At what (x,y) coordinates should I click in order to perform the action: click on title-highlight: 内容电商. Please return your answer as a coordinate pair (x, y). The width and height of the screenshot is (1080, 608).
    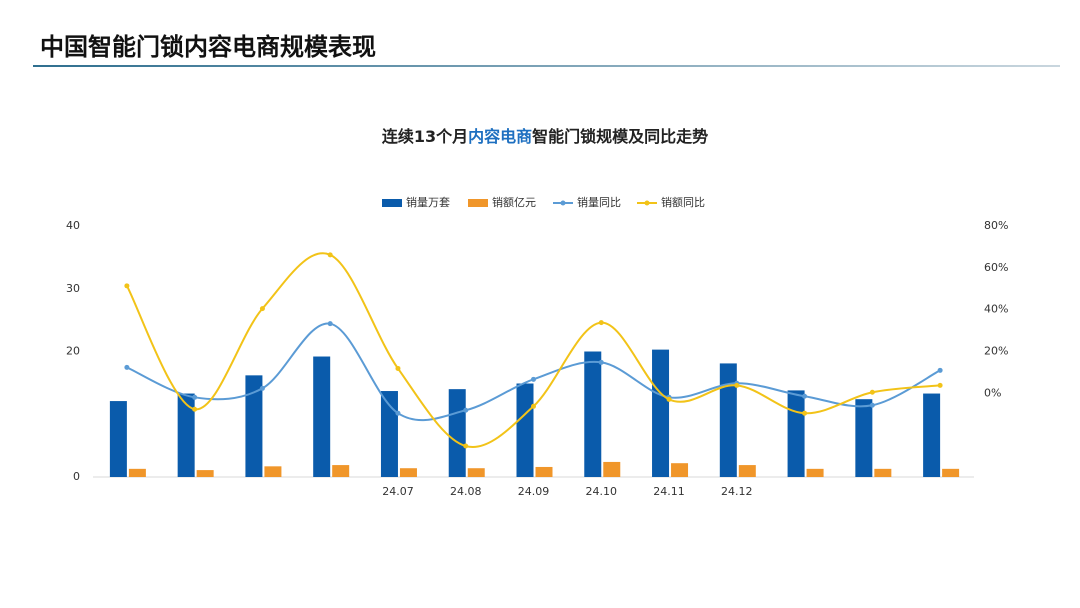
    Looking at the image, I should click on (500, 136).